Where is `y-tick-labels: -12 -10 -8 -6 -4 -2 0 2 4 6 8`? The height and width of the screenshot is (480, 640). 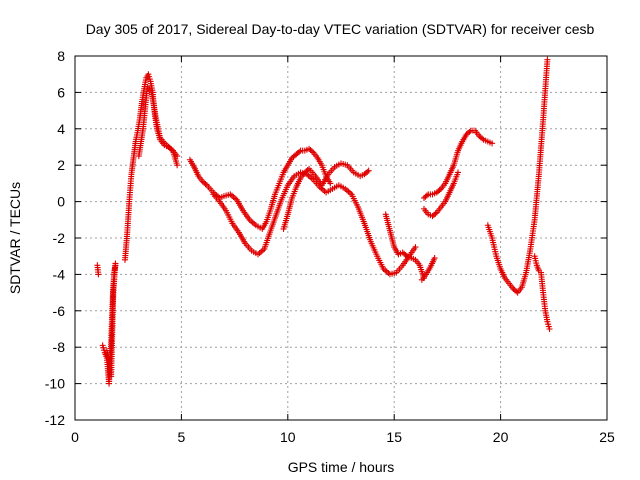
y-tick-labels: -12 -10 -8 -6 -4 -2 0 2 4 6 8 is located at coordinates (55, 238).